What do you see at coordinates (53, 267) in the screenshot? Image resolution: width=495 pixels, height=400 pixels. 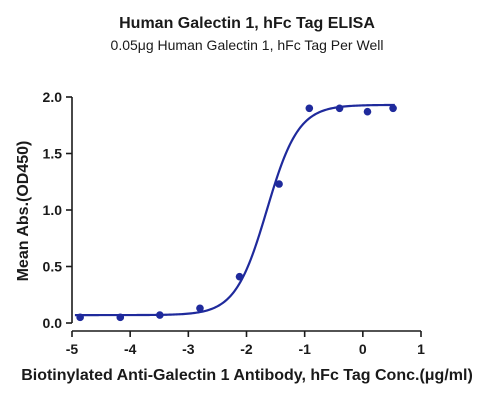 I see `y-tick-label: 0.5` at bounding box center [53, 267].